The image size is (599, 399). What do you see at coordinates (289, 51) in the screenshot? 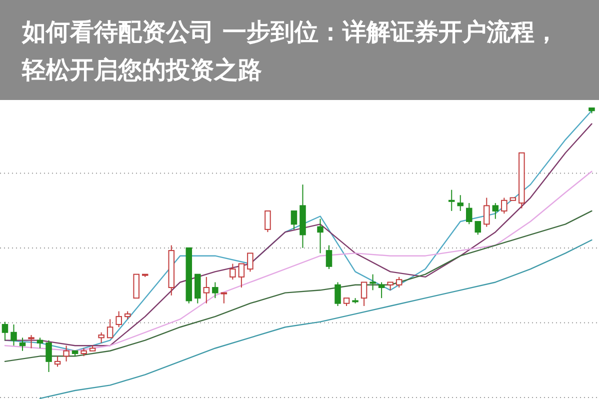
I see `chart-title: 如何看待配资公司 一步到位：详解证券开户流程，轻松开启您的投资之路` at bounding box center [289, 51].